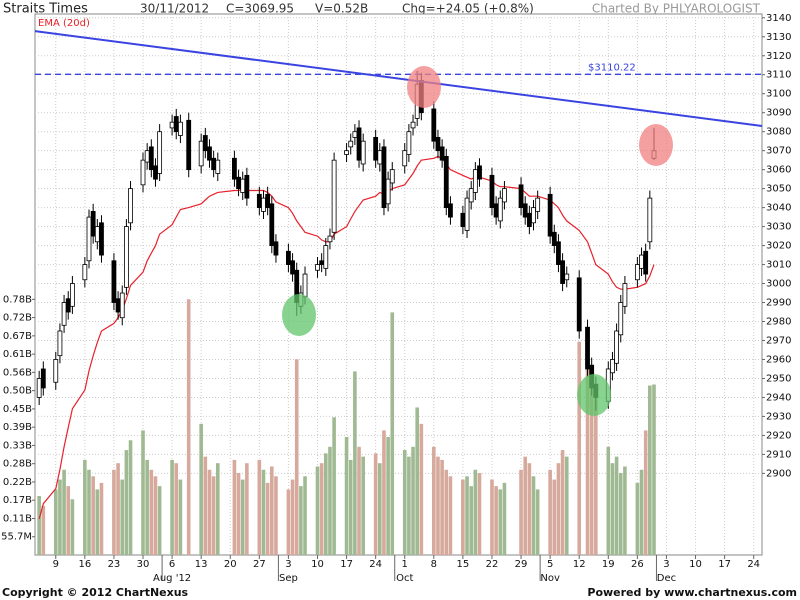 The width and height of the screenshot is (800, 600). What do you see at coordinates (230, 564) in the screenshot?
I see `x-tick-label: 20` at bounding box center [230, 564].